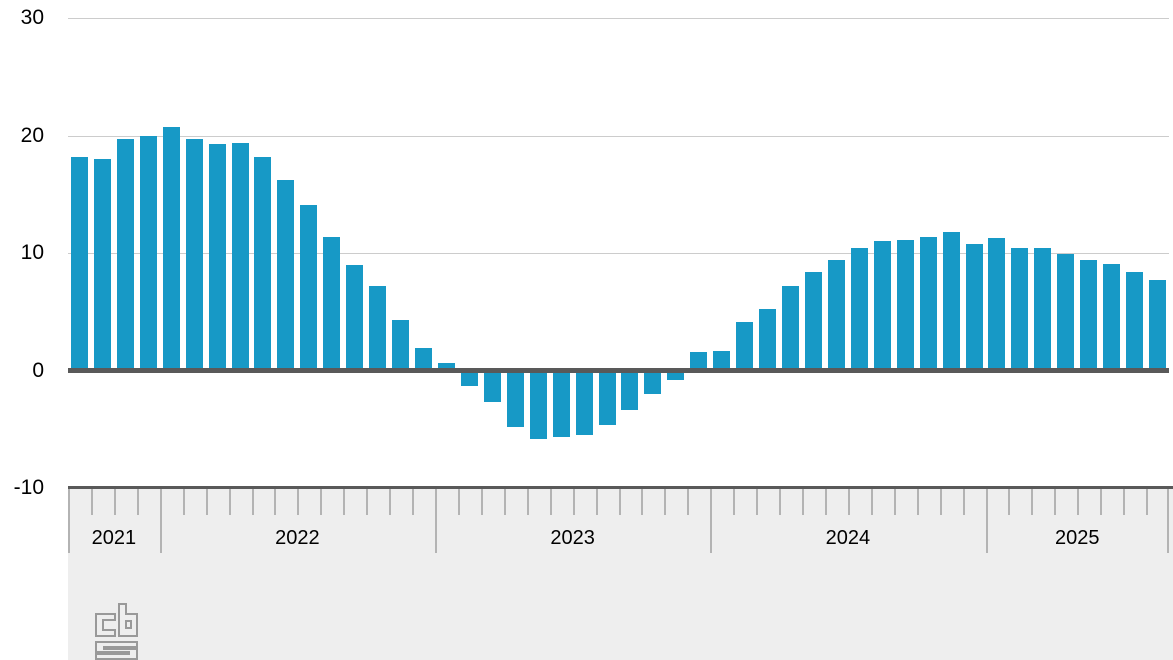 The width and height of the screenshot is (1173, 660). What do you see at coordinates (116, 650) in the screenshot?
I see `cbs-logo-s` at bounding box center [116, 650].